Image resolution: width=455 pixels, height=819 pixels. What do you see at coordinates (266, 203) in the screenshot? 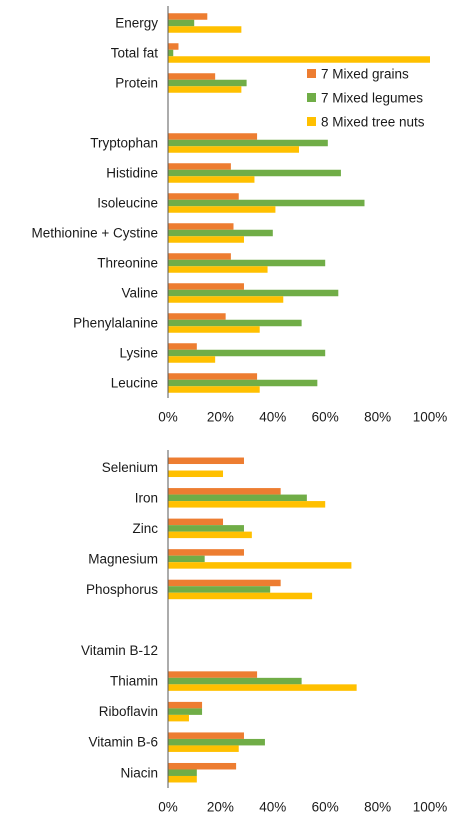
I see `bar-7-mixed-legumes-isoleucine` at bounding box center [266, 203].